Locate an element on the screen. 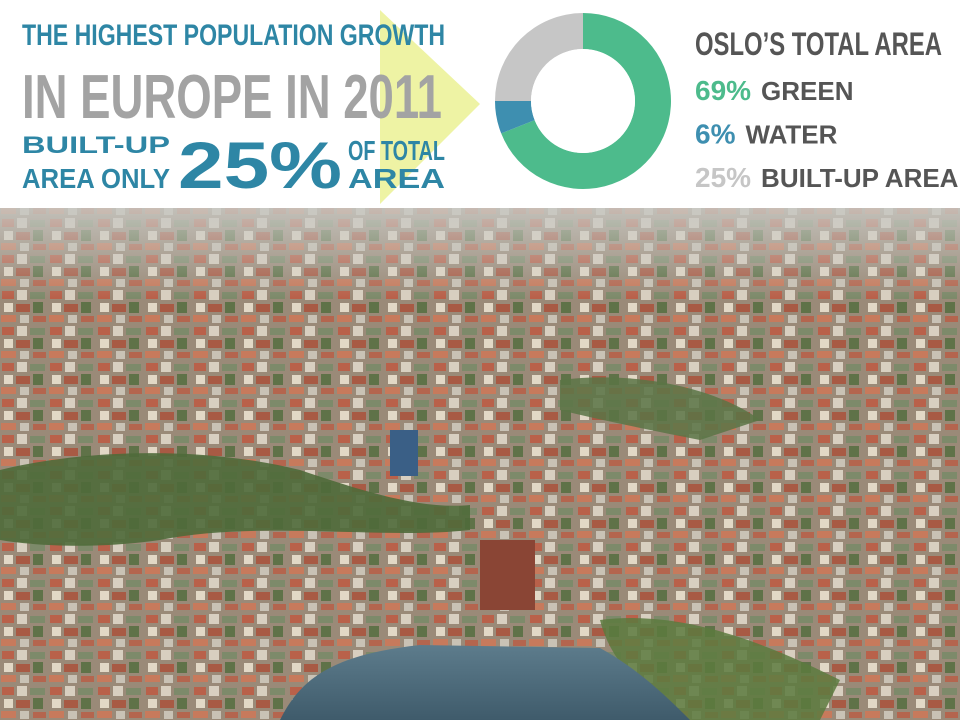 The height and width of the screenshot is (720, 960). subhead: AREA ONLY is located at coordinates (96, 178).